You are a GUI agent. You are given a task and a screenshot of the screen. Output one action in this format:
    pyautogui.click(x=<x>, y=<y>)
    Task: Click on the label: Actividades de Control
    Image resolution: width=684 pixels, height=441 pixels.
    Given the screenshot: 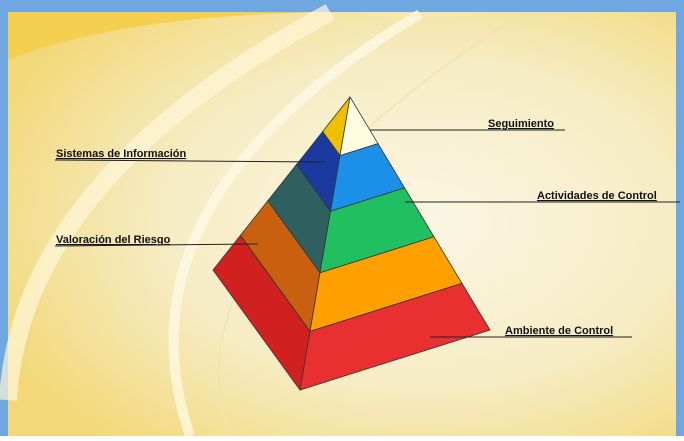 What is the action you would take?
    pyautogui.click(x=597, y=196)
    